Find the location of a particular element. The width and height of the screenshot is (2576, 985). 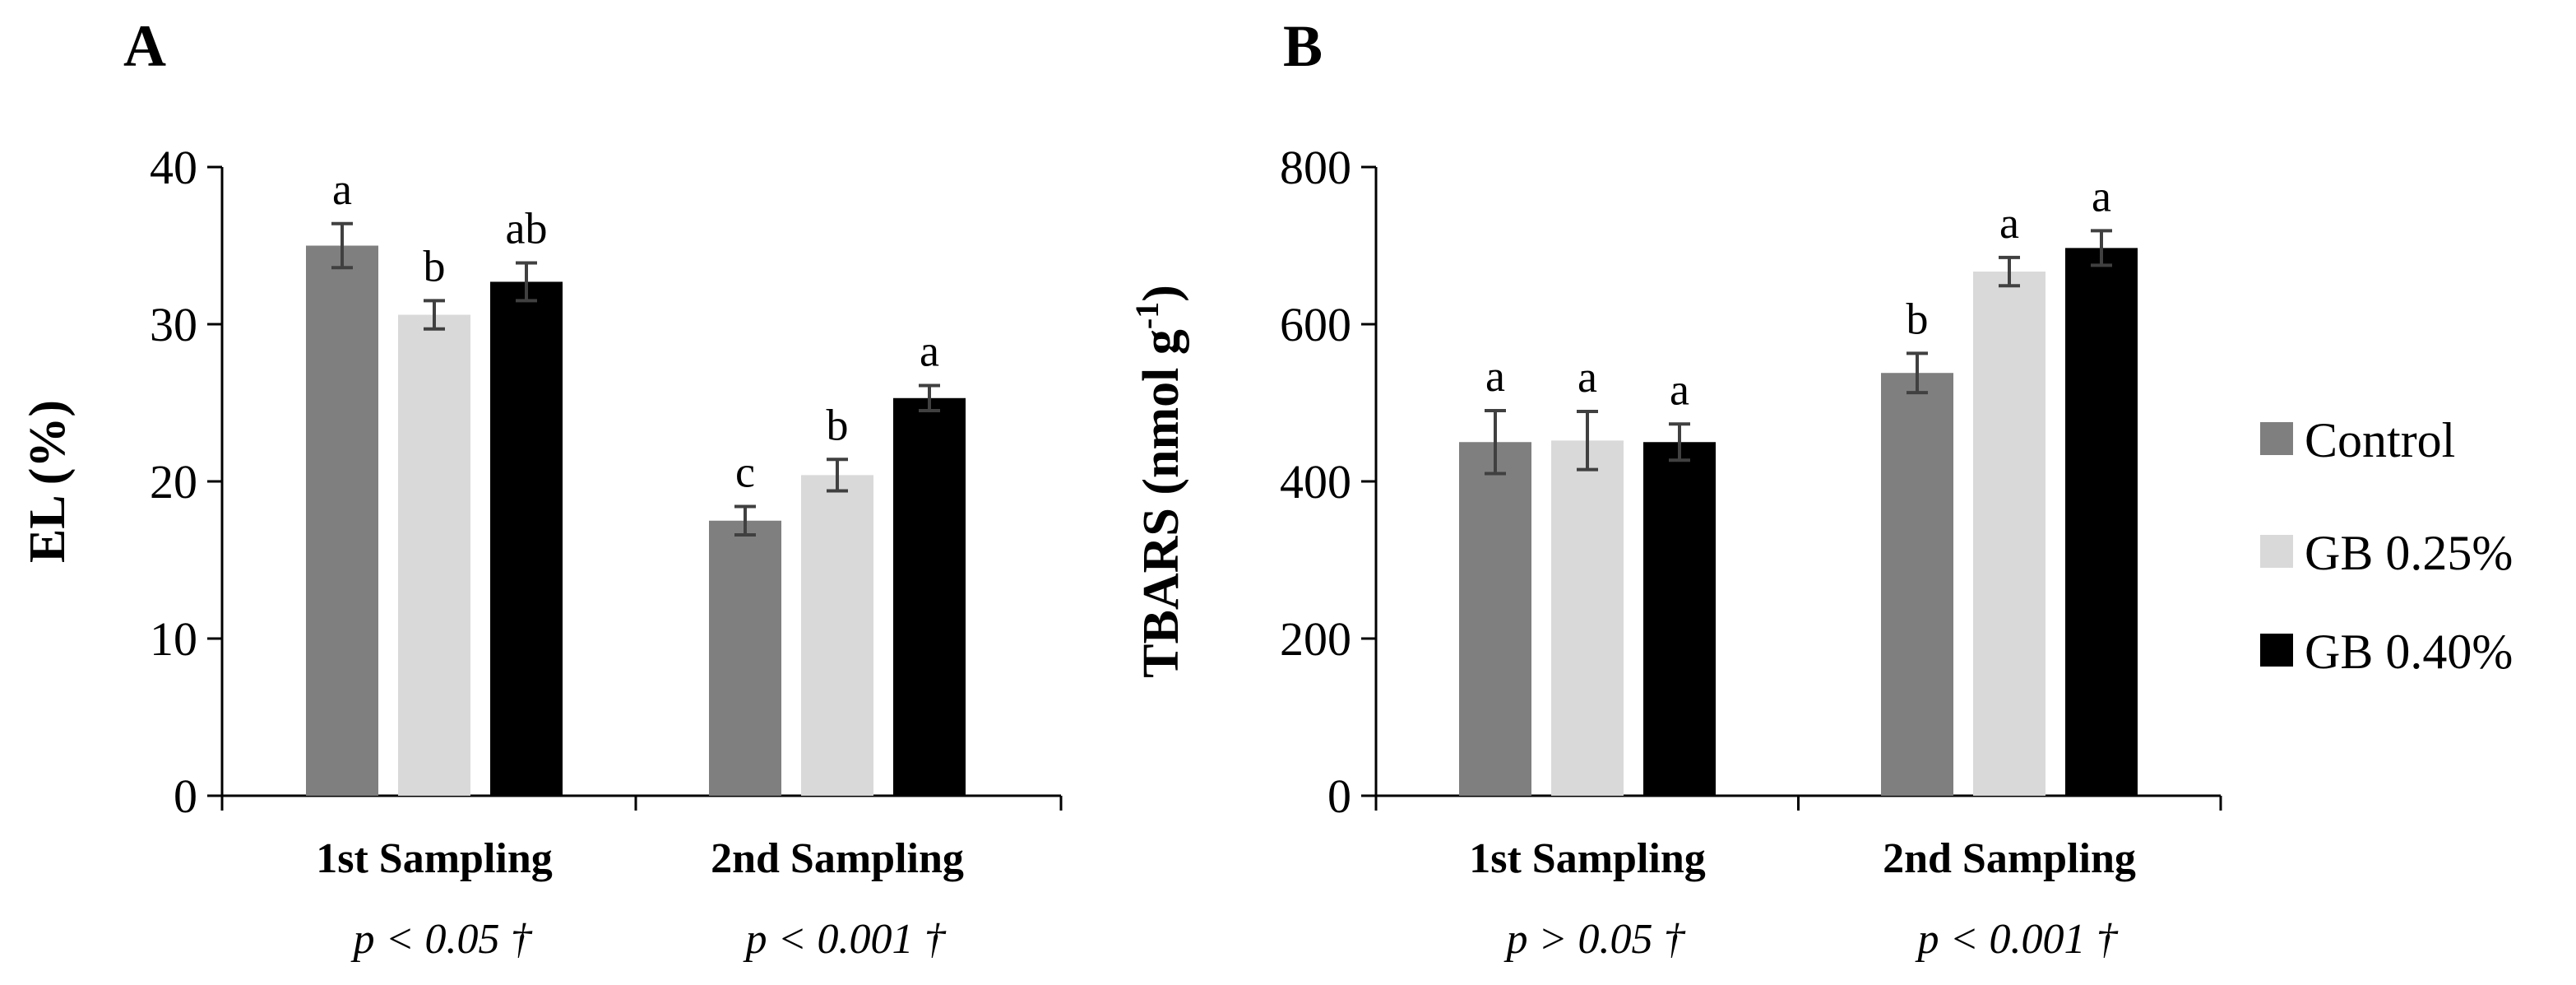

y-tick-label: 40 is located at coordinates (174, 167).